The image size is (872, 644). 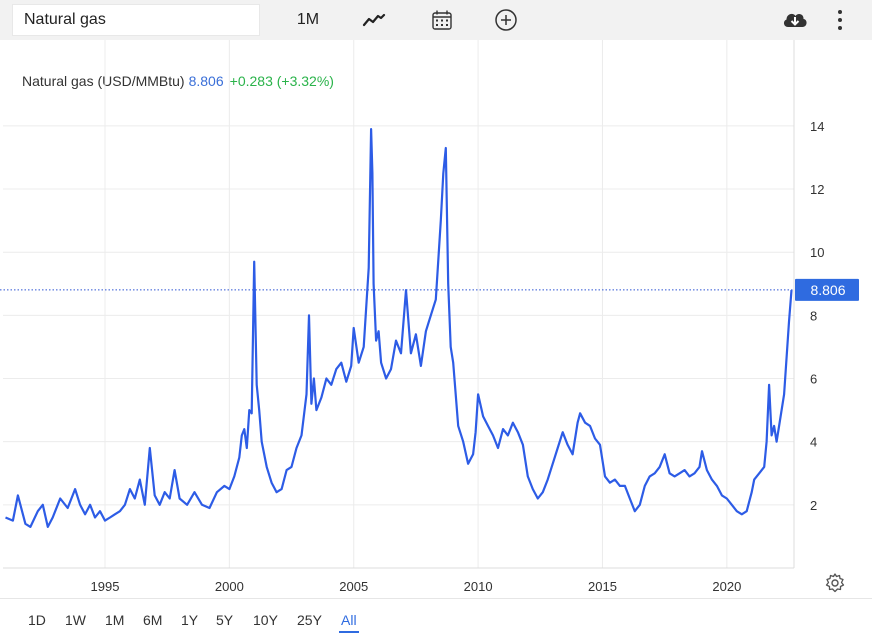 I want to click on y-tick-label: 4, so click(x=813, y=442).